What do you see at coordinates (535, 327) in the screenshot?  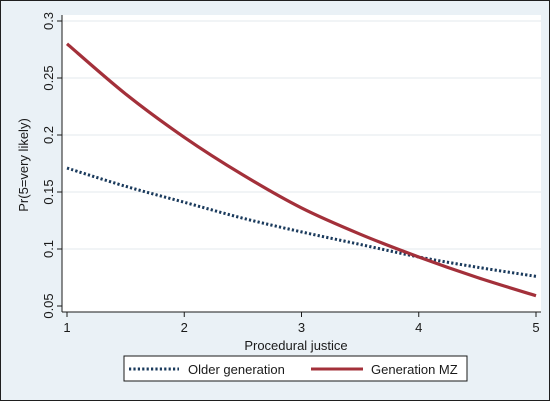 I see `x-tick-label: 5` at bounding box center [535, 327].